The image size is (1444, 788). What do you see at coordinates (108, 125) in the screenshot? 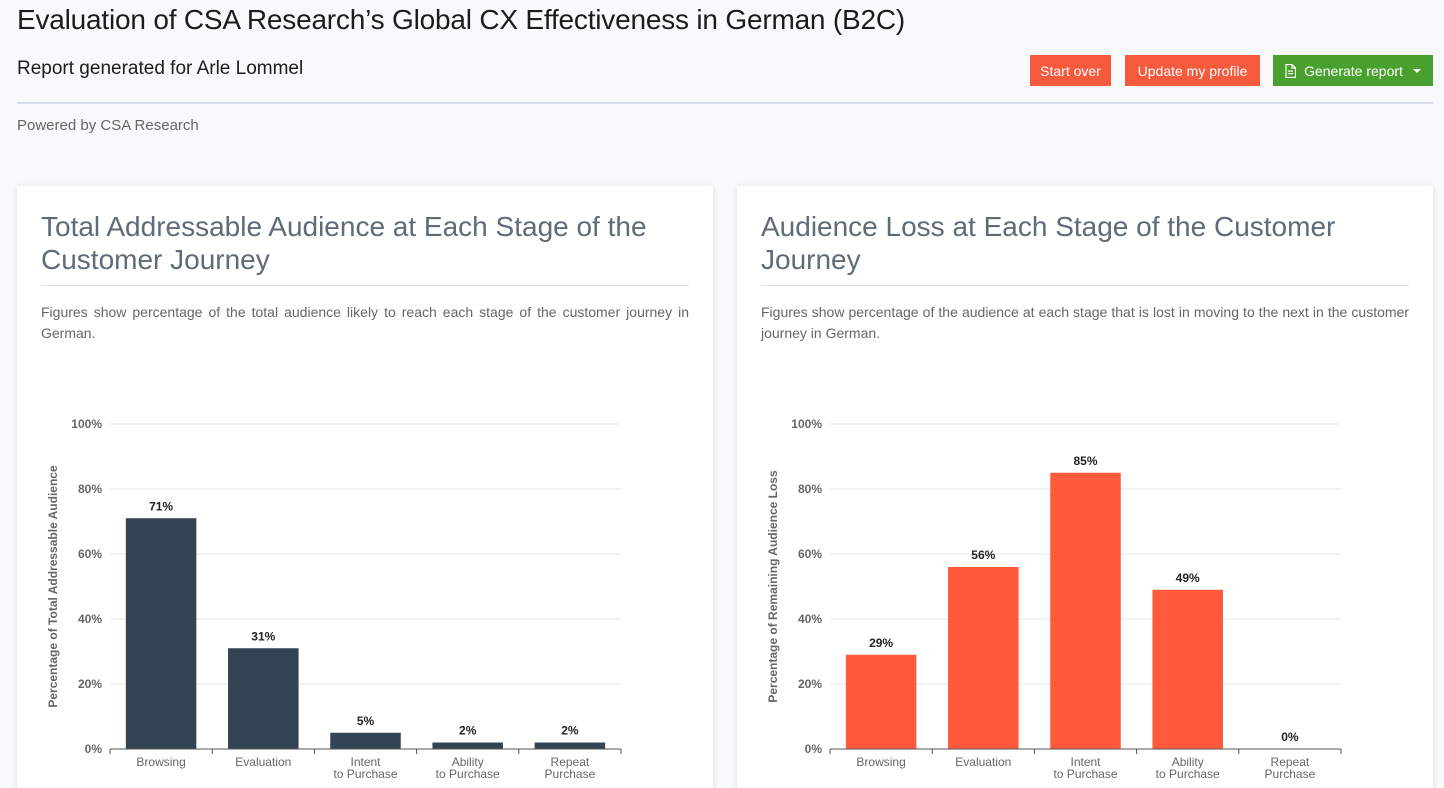
I see `powered-by: Powered by CSA Research` at bounding box center [108, 125].